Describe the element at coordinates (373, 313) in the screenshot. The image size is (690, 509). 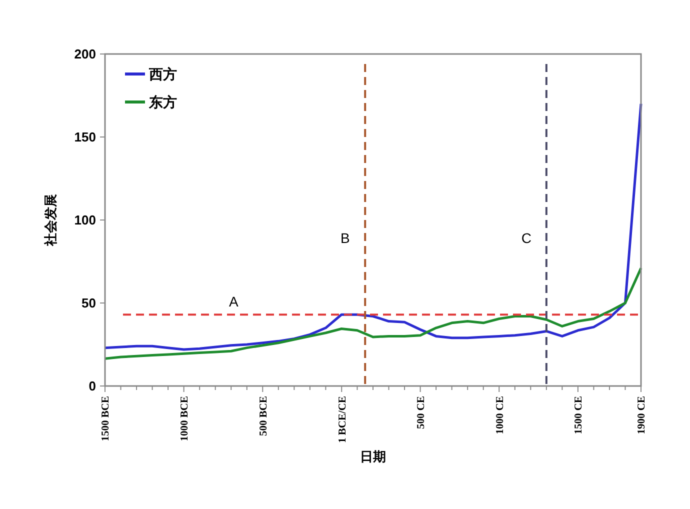
I see `line-series` at that location.